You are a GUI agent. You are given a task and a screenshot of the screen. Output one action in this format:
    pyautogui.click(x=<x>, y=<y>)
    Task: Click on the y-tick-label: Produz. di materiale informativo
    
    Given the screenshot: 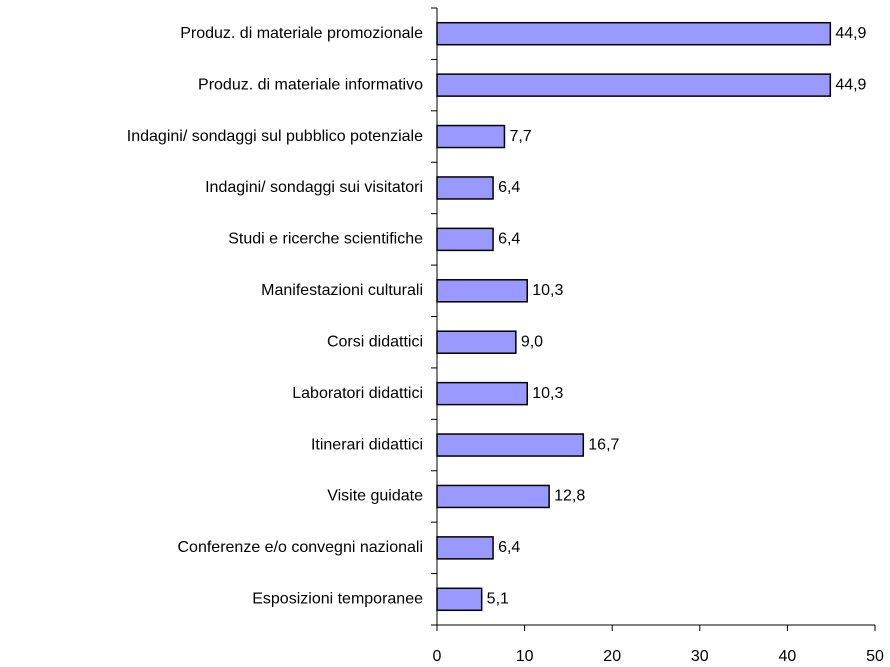 What is the action you would take?
    pyautogui.click(x=310, y=84)
    